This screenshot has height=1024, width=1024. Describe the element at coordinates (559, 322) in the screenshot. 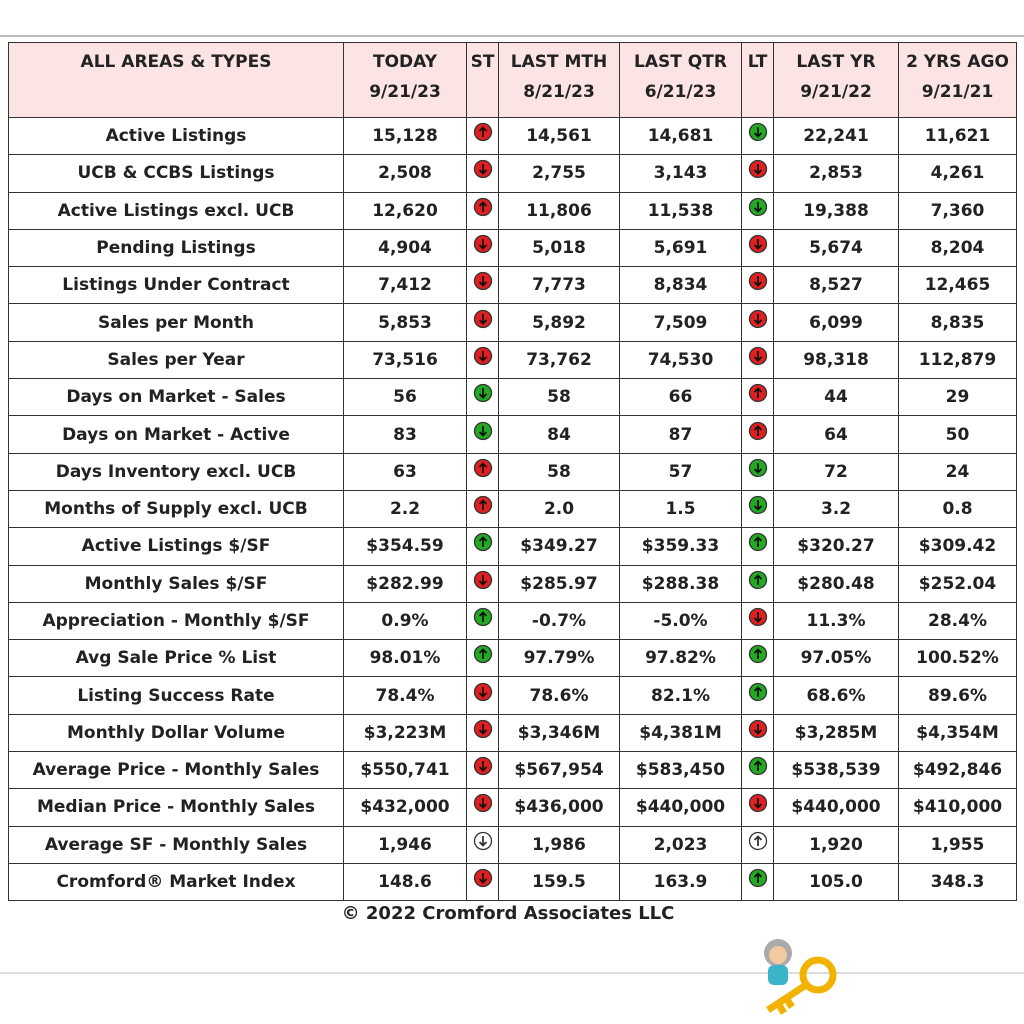

I see `value-cell: 5,892` at that location.